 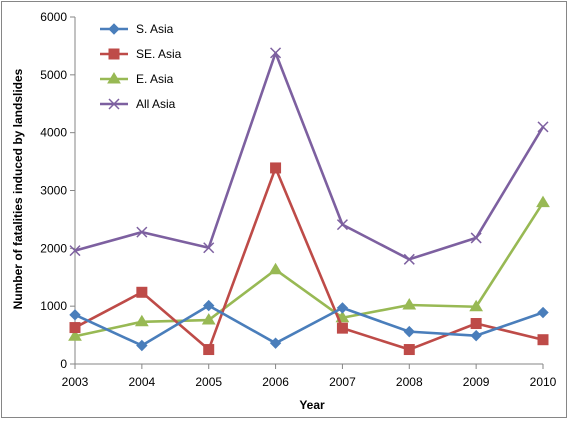 I want to click on x-axis-title: Year, so click(x=312, y=405).